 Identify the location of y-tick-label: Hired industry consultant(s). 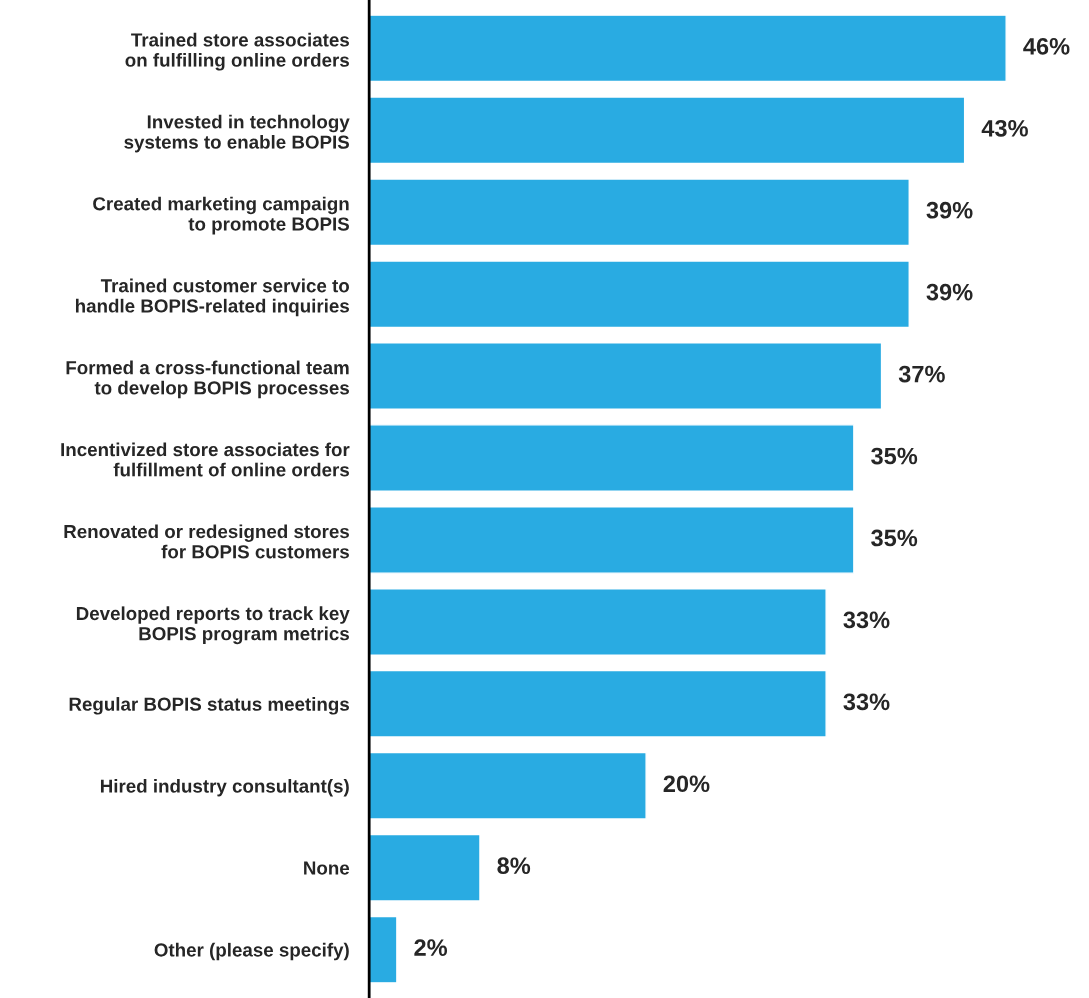
(224, 787).